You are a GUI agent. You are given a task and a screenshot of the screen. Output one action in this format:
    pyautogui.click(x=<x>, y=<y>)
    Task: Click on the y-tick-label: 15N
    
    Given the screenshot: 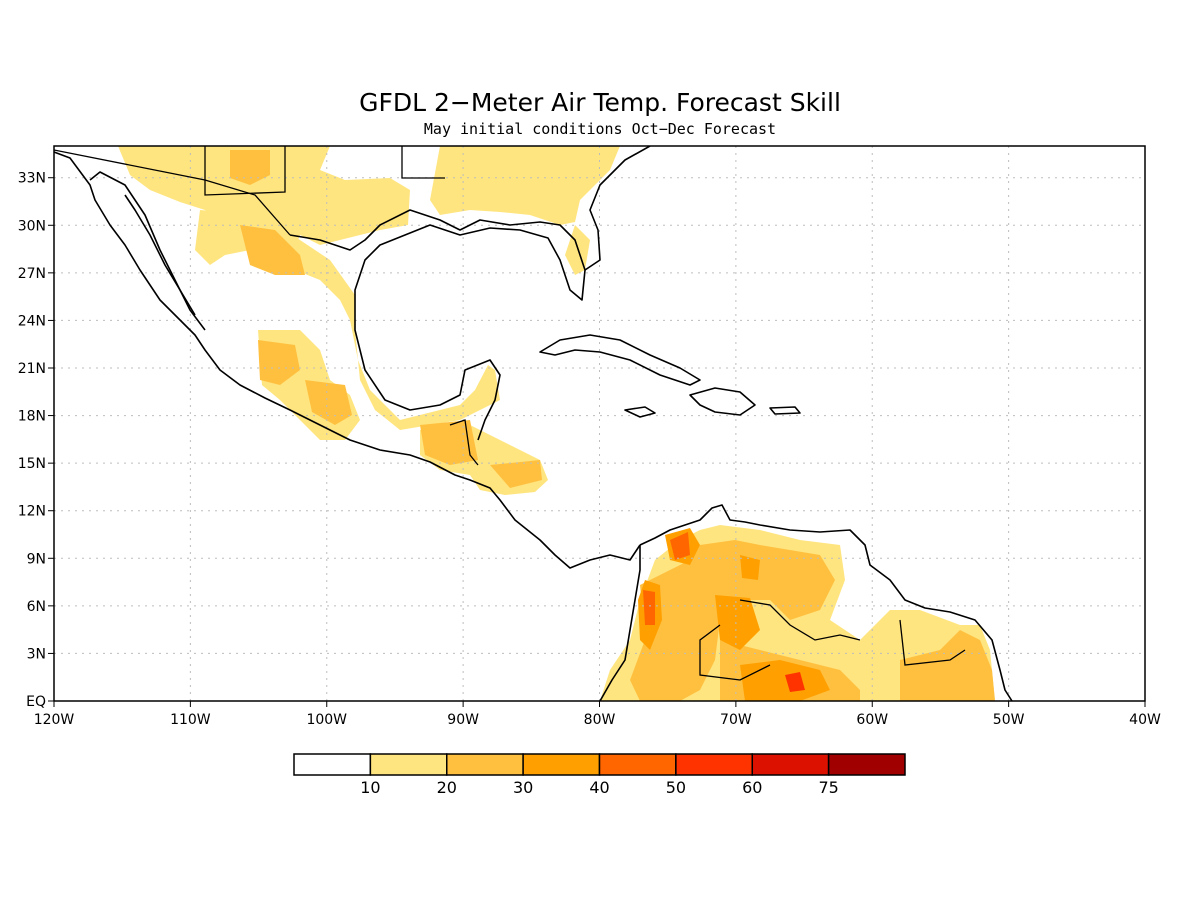 What is the action you would take?
    pyautogui.click(x=32, y=464)
    